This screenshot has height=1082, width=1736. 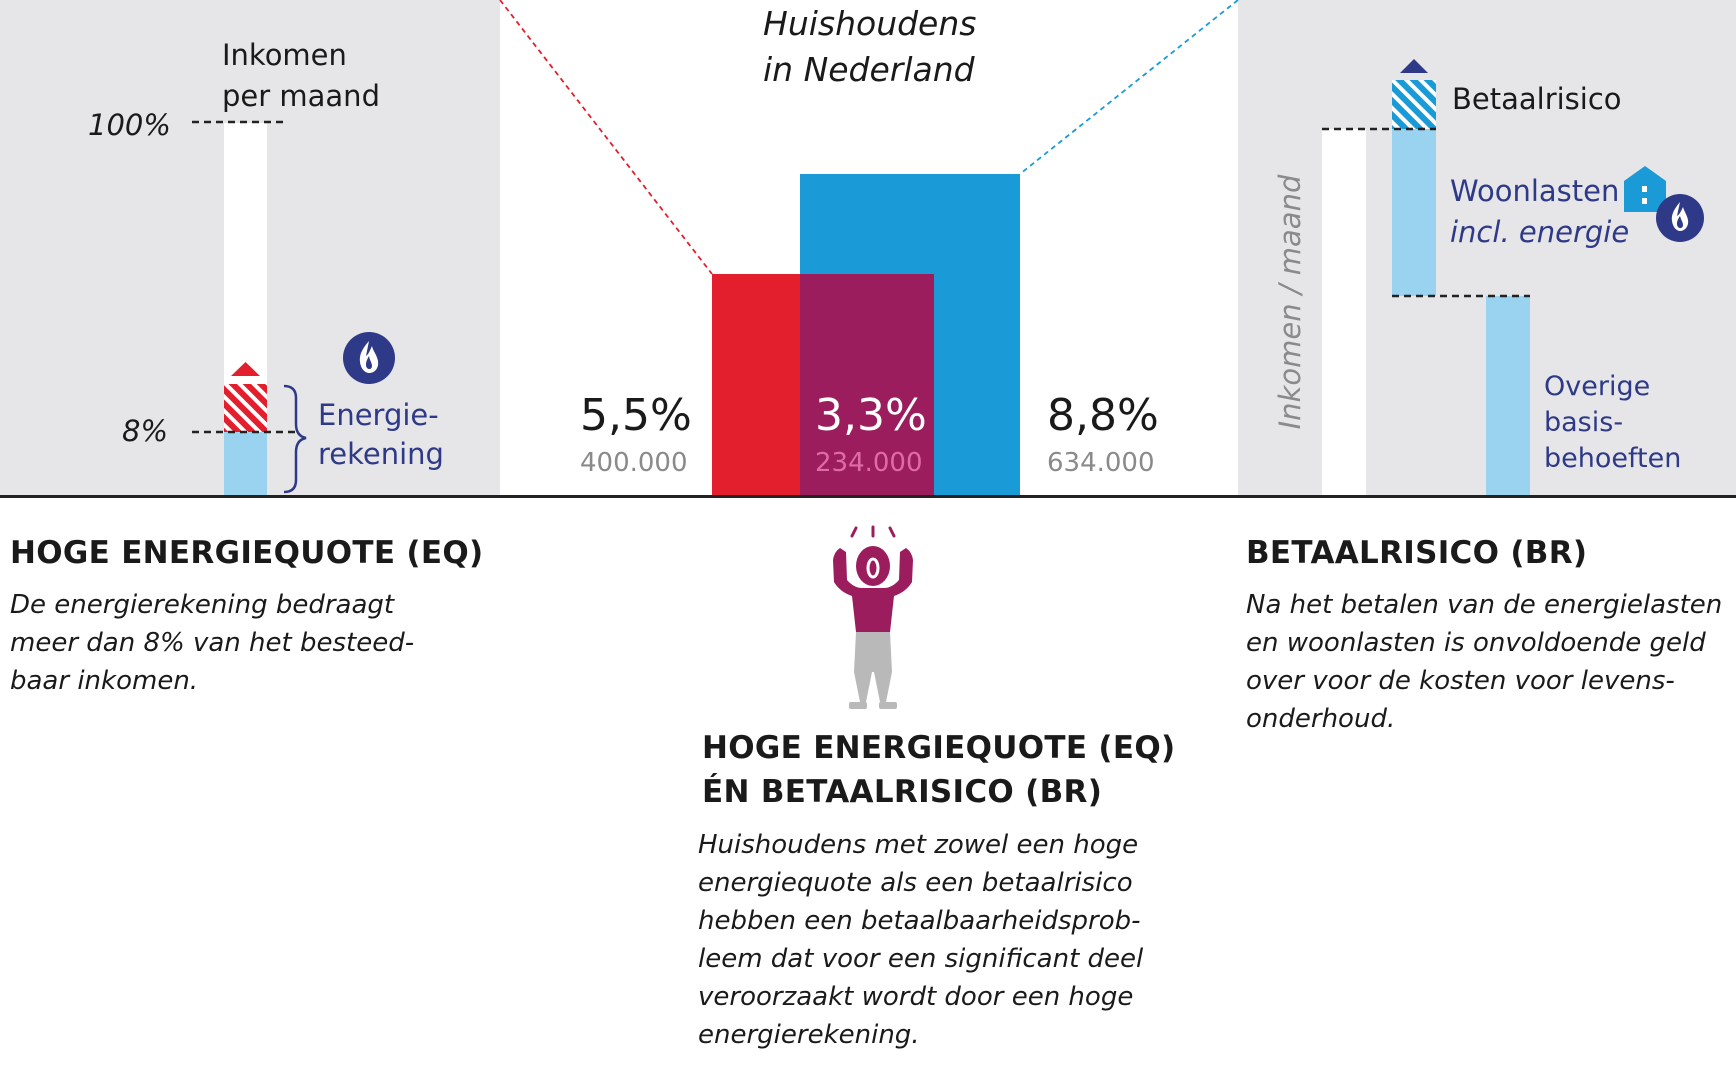 What do you see at coordinates (1645, 189) in the screenshot?
I see `house-icon` at bounding box center [1645, 189].